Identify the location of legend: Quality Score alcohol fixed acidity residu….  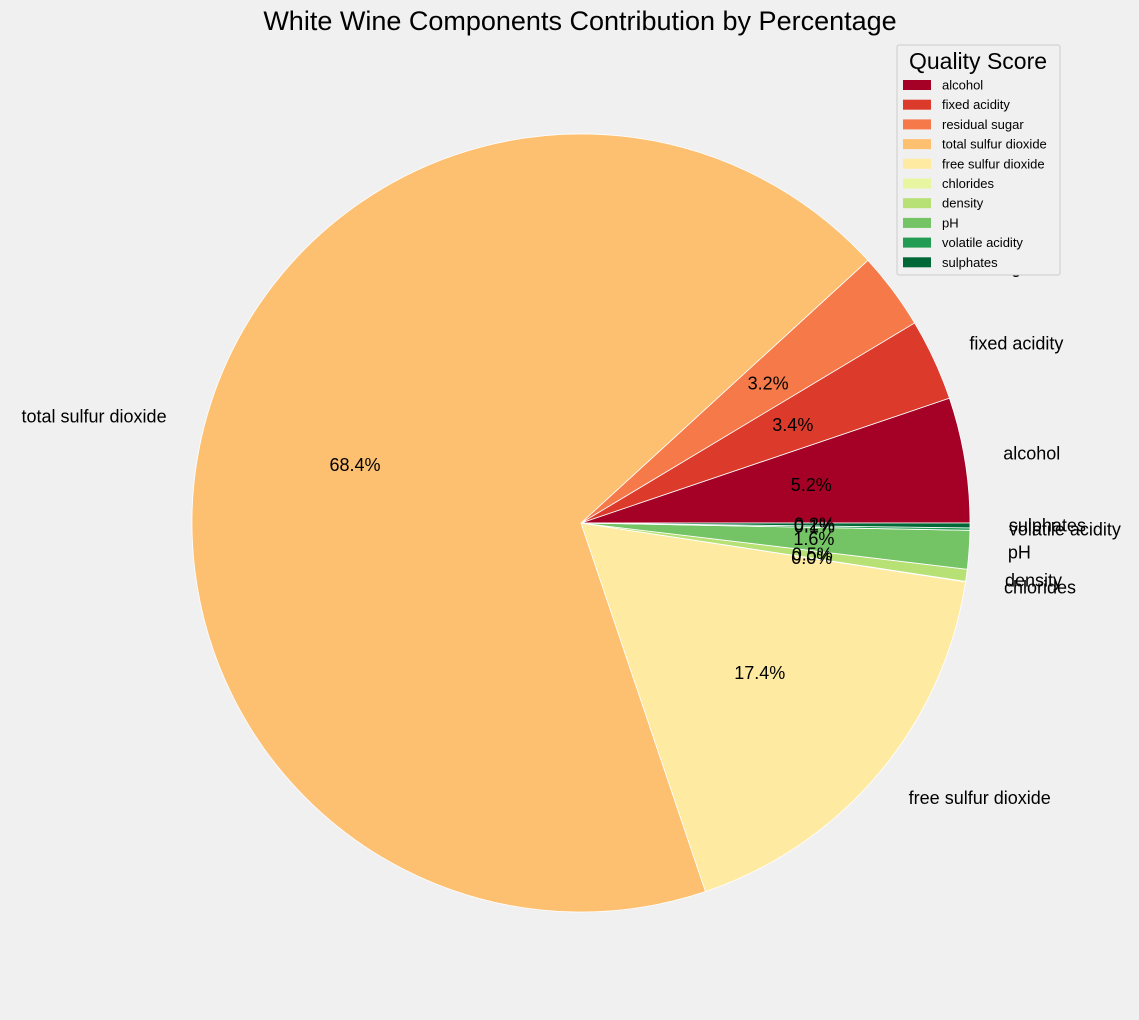
(978, 160).